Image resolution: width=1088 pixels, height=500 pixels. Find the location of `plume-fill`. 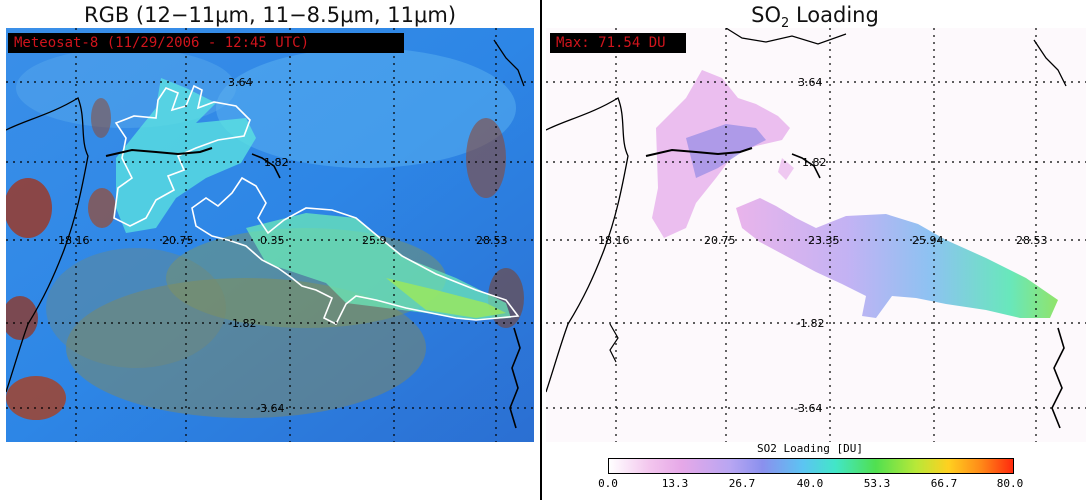

plume-fill is located at coordinates (446, 298).